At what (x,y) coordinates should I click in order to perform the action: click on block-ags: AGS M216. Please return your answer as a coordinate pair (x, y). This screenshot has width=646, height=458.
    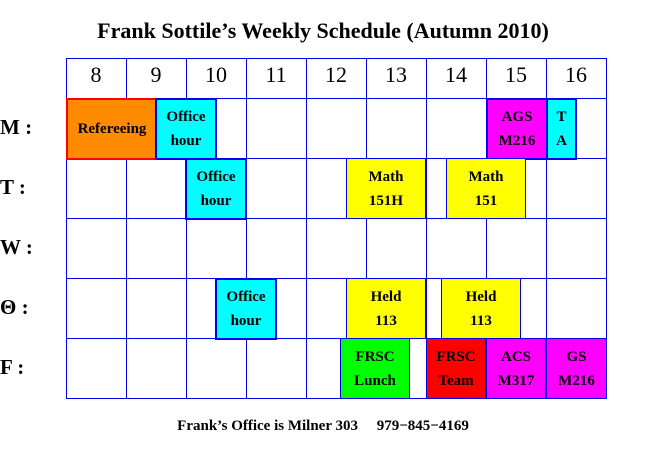
    Looking at the image, I should click on (517, 129).